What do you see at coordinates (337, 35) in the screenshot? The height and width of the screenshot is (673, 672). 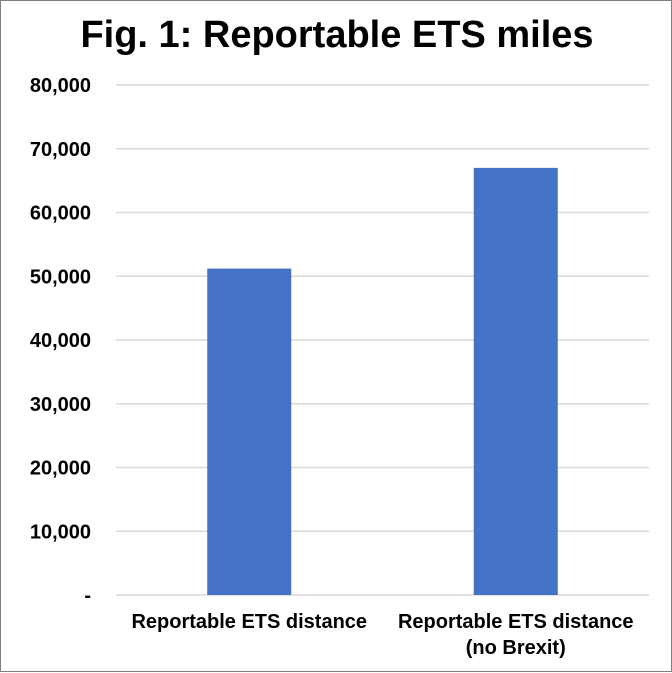 I see `chart-title: Fig. 1: Reportable ETS miles` at bounding box center [337, 35].